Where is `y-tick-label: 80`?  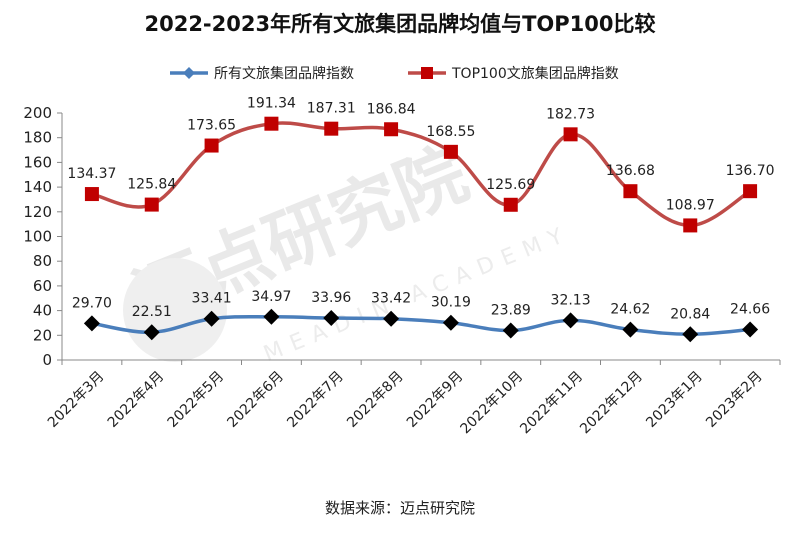 y-tick-label: 80 is located at coordinates (42, 261).